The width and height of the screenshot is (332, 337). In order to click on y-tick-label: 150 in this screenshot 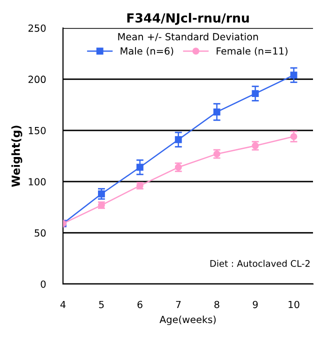, I will do `click(37, 130)`.